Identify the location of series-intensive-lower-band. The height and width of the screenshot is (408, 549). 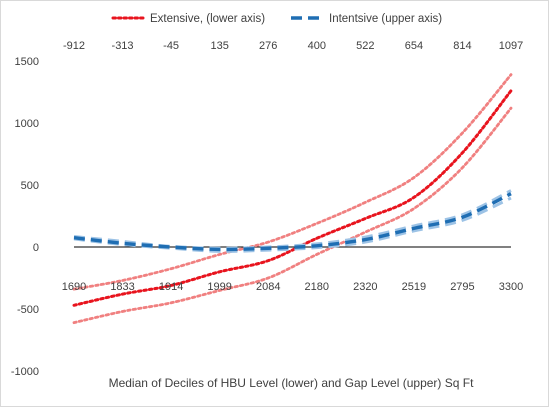
(292, 224).